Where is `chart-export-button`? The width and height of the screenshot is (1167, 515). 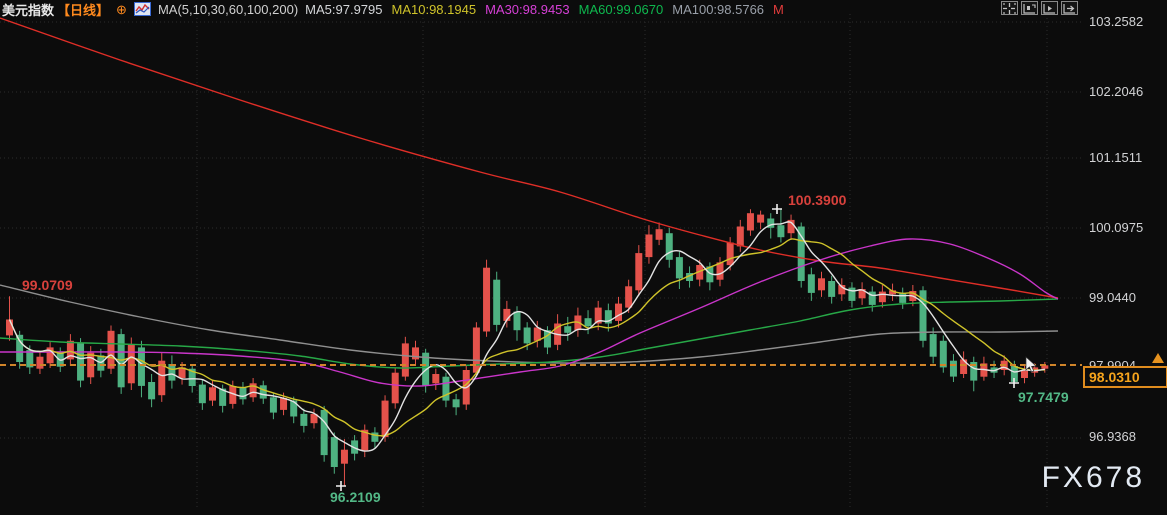
chart-export-button is located at coordinates (1069, 8).